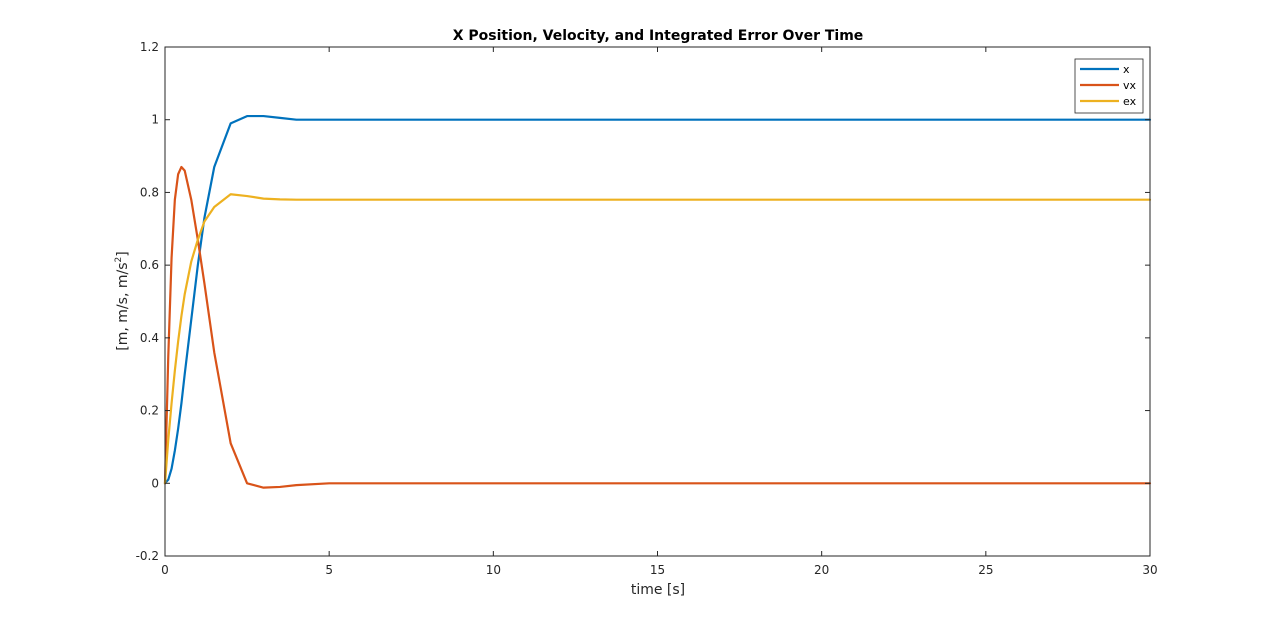 The height and width of the screenshot is (625, 1272). I want to click on legend: x vx ex, so click(1109, 86).